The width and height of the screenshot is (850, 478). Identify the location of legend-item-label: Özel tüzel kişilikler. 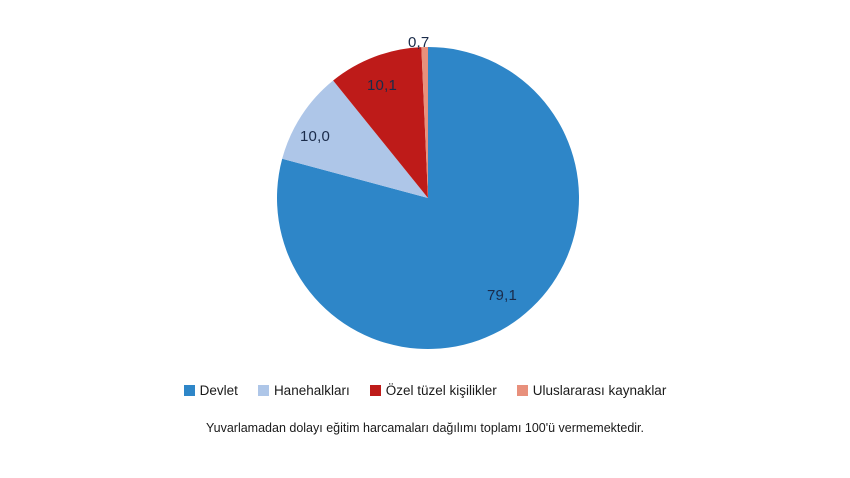
(441, 390).